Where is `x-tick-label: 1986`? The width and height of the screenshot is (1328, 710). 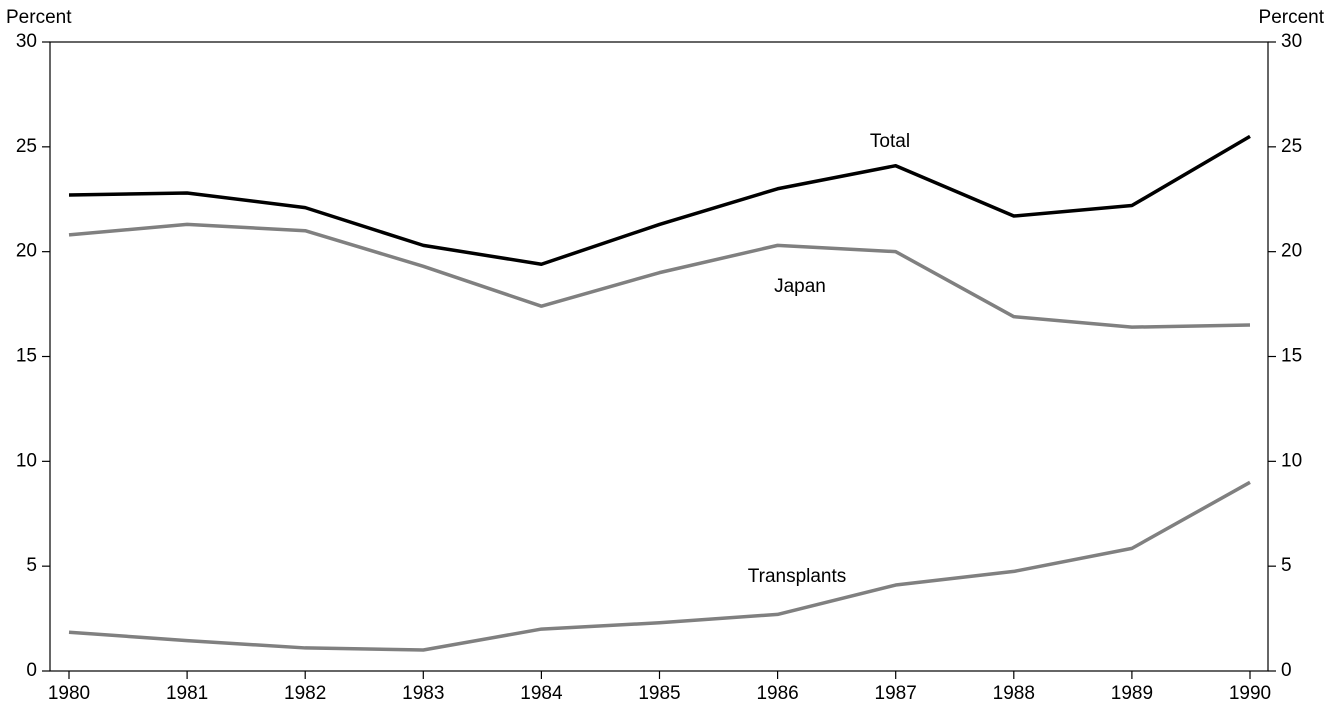 x-tick-label: 1986 is located at coordinates (777, 693).